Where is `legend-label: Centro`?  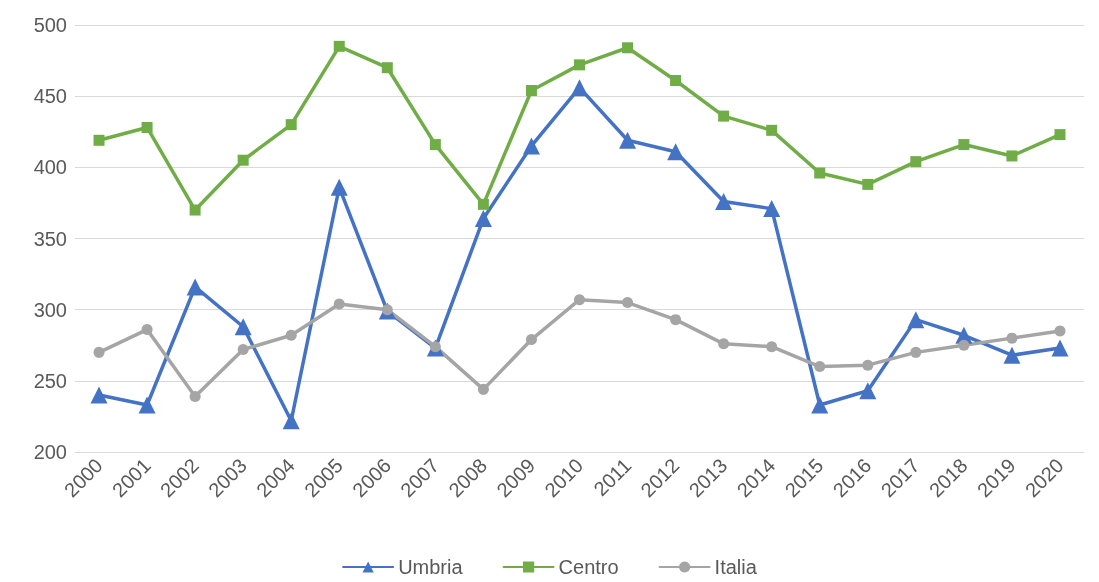
legend-label: Centro is located at coordinates (588, 567).